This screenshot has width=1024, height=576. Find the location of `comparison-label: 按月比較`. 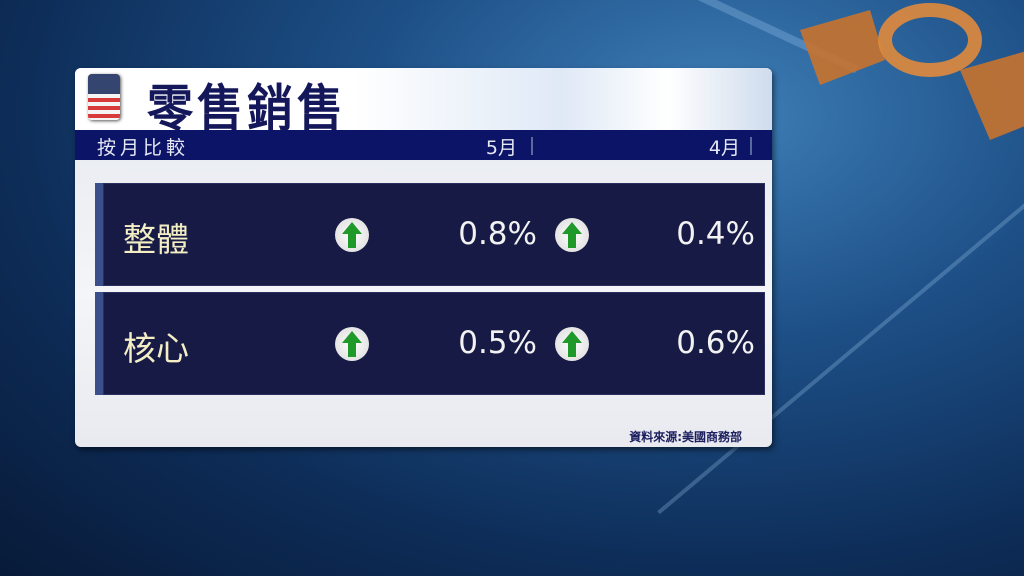

comparison-label: 按月比較 is located at coordinates (143, 148).